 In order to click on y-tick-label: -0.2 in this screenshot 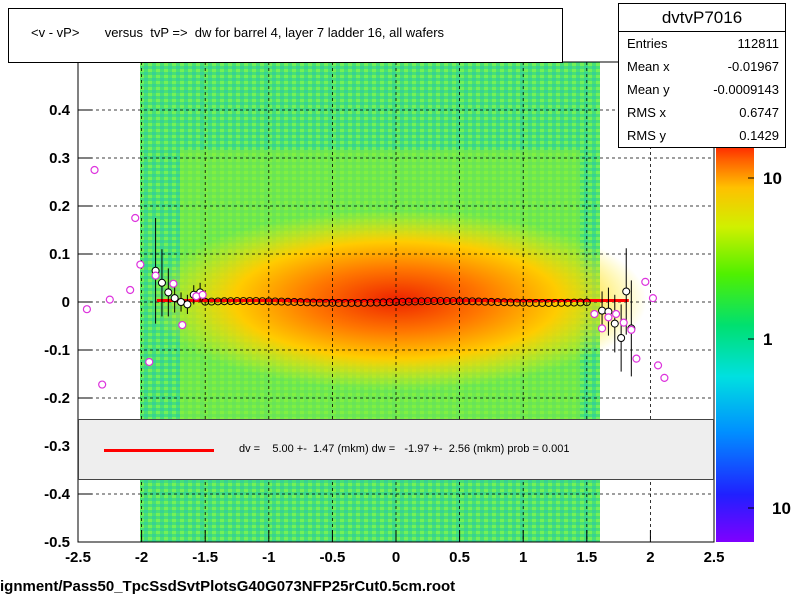, I will do `click(57, 398)`.